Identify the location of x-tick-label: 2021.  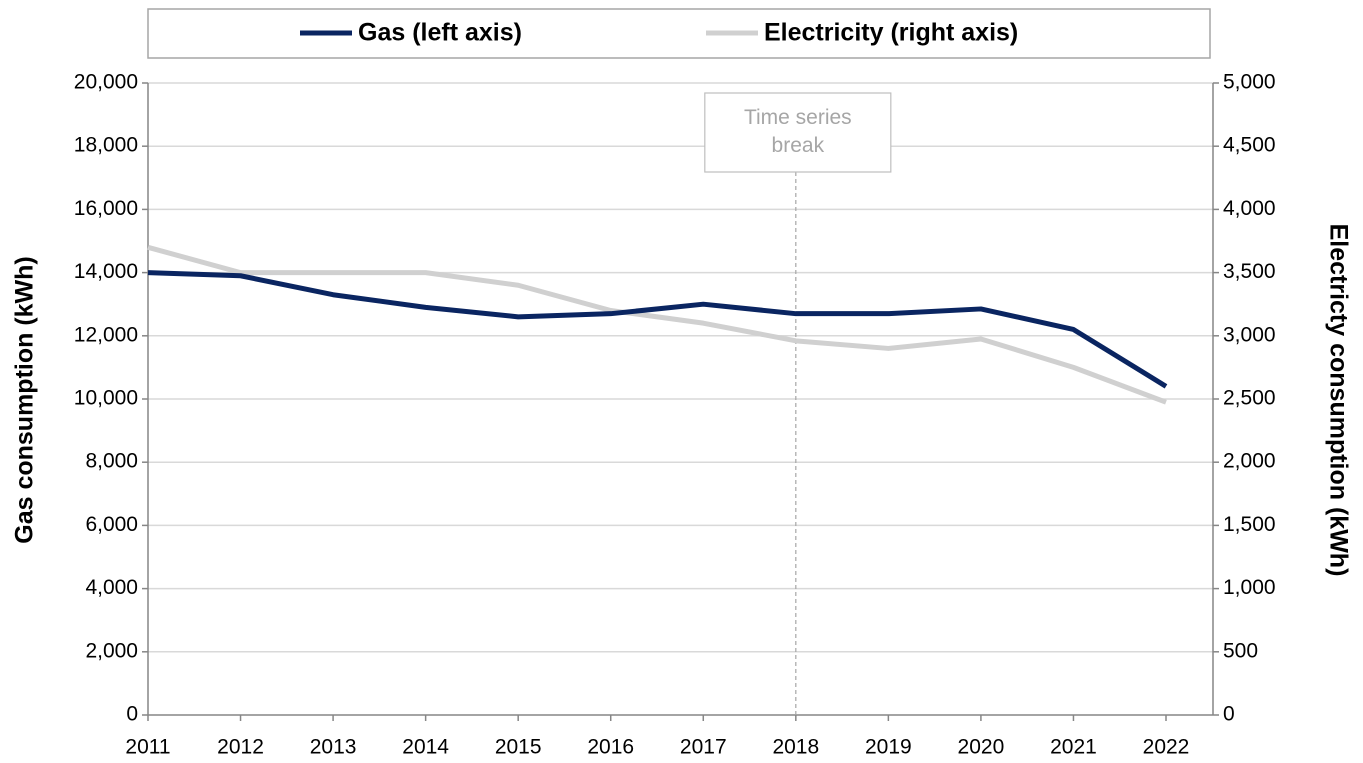
(1073, 747).